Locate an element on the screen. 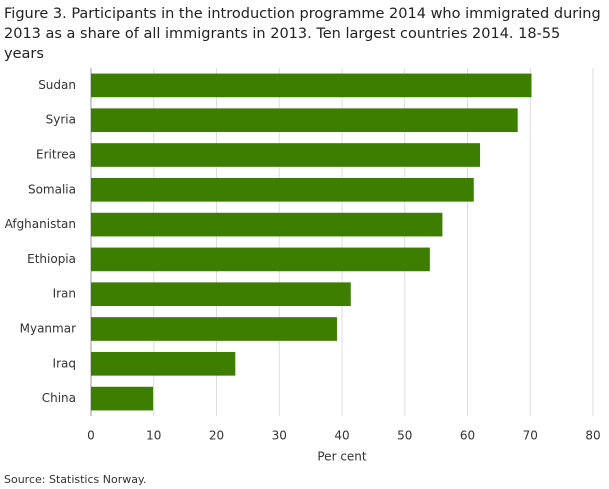 This screenshot has height=489, width=609. x-tick-label: 40 is located at coordinates (341, 436).